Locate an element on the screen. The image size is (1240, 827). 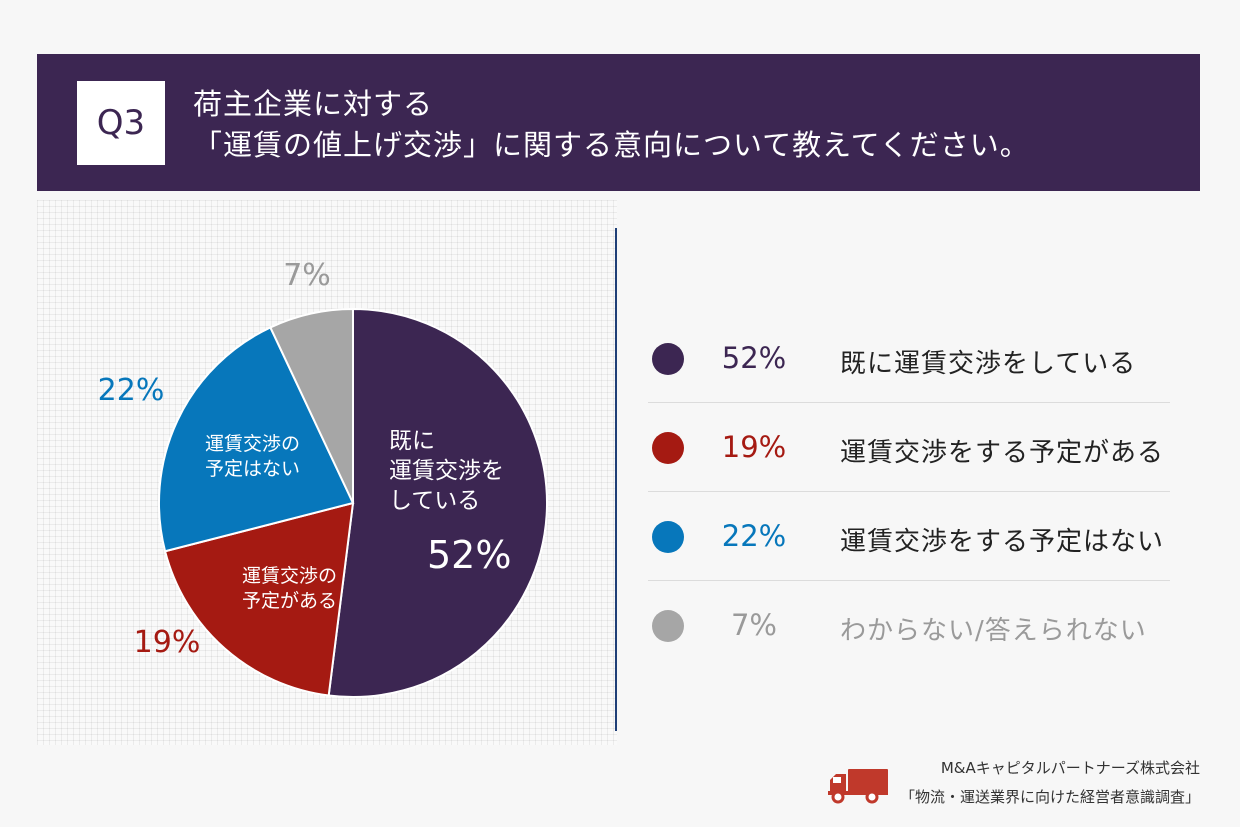
slice-inner-label: 運賃交渉の予定はない is located at coordinates (252, 456).